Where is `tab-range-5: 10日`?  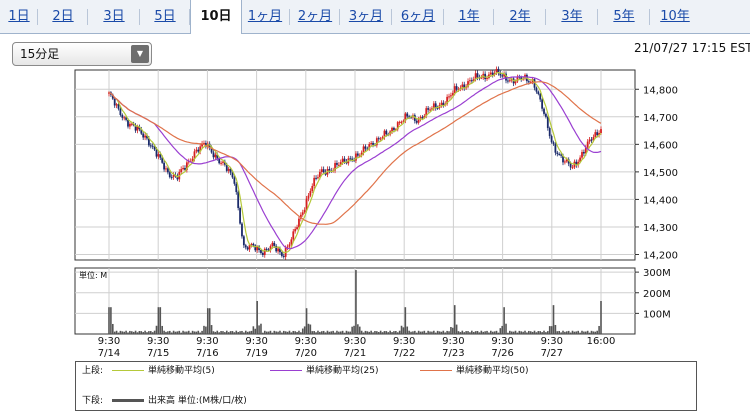
tab-range-5: 10日 is located at coordinates (216, 17).